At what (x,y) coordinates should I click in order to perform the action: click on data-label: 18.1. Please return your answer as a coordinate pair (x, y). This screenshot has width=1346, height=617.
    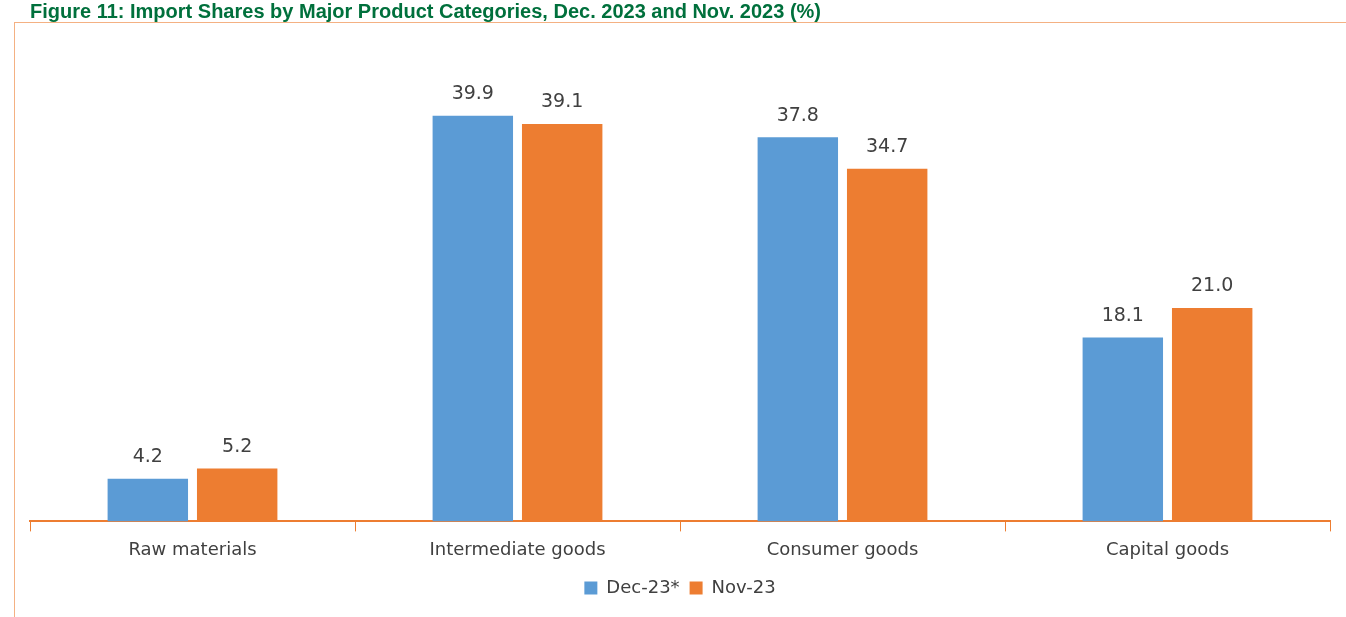
    Looking at the image, I should click on (1122, 313).